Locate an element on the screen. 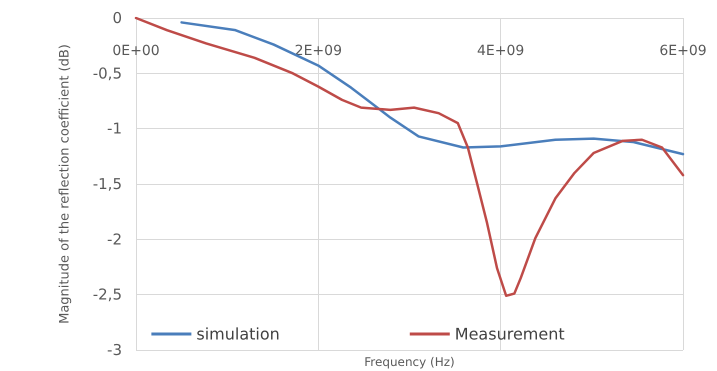  y-axis-title: Magnitude of the reflection coefficient (dB) is located at coordinates (65, 184).